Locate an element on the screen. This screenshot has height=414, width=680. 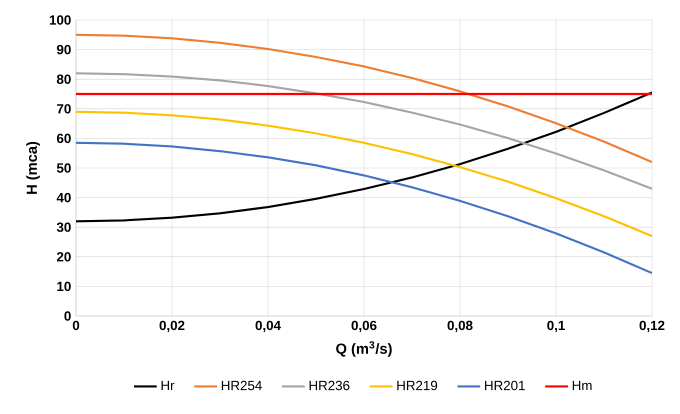
y-tick-label: 0 is located at coordinates (67, 316).